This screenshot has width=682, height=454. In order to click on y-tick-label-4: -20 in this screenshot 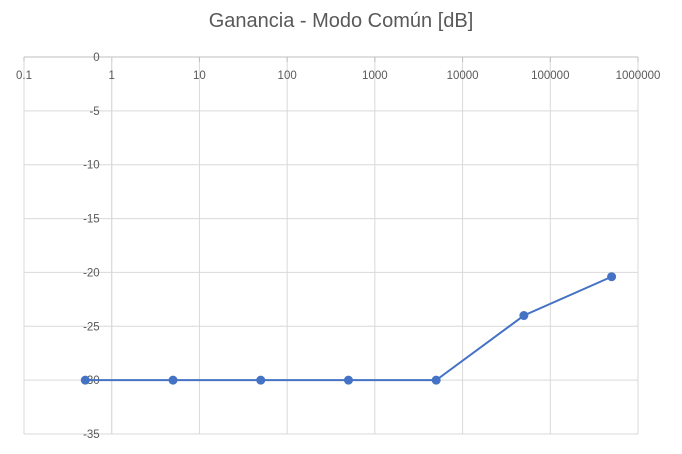, I will do `click(91, 273)`.